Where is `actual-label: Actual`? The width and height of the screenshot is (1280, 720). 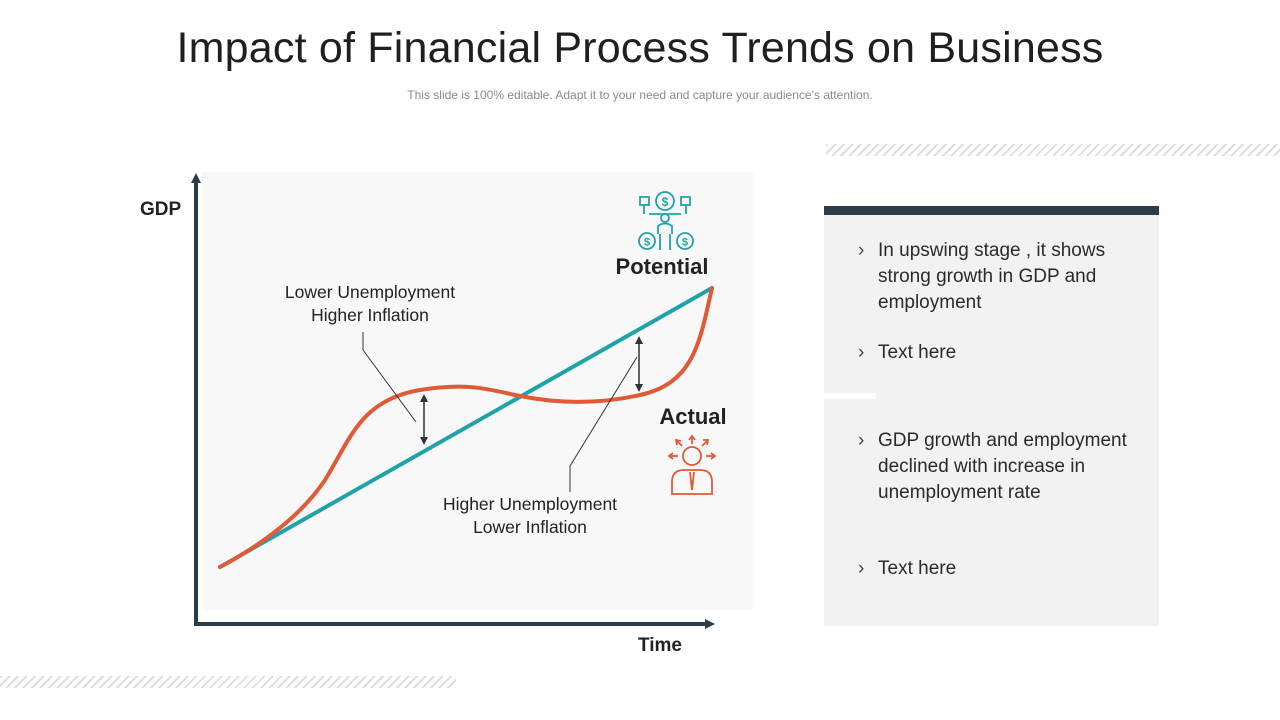
actual-label: Actual is located at coordinates (692, 416).